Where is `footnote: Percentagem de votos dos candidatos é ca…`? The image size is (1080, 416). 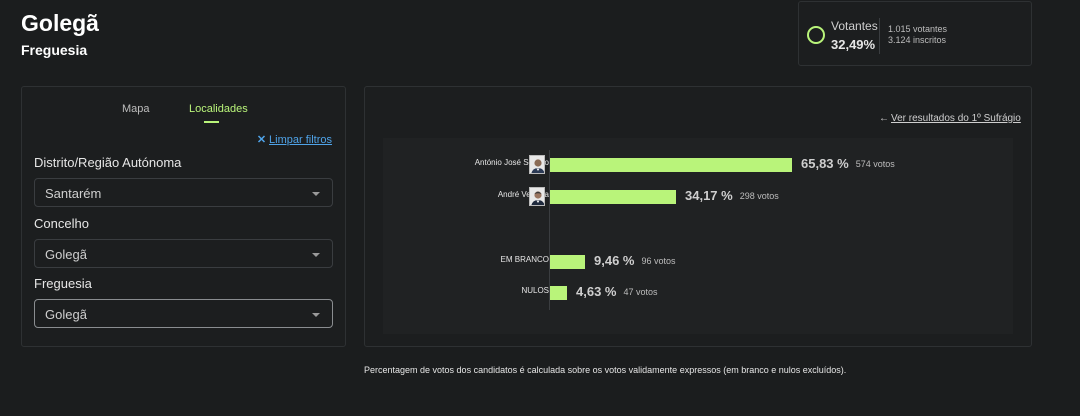 footnote: Percentagem de votos dos candidatos é ca… is located at coordinates (605, 370).